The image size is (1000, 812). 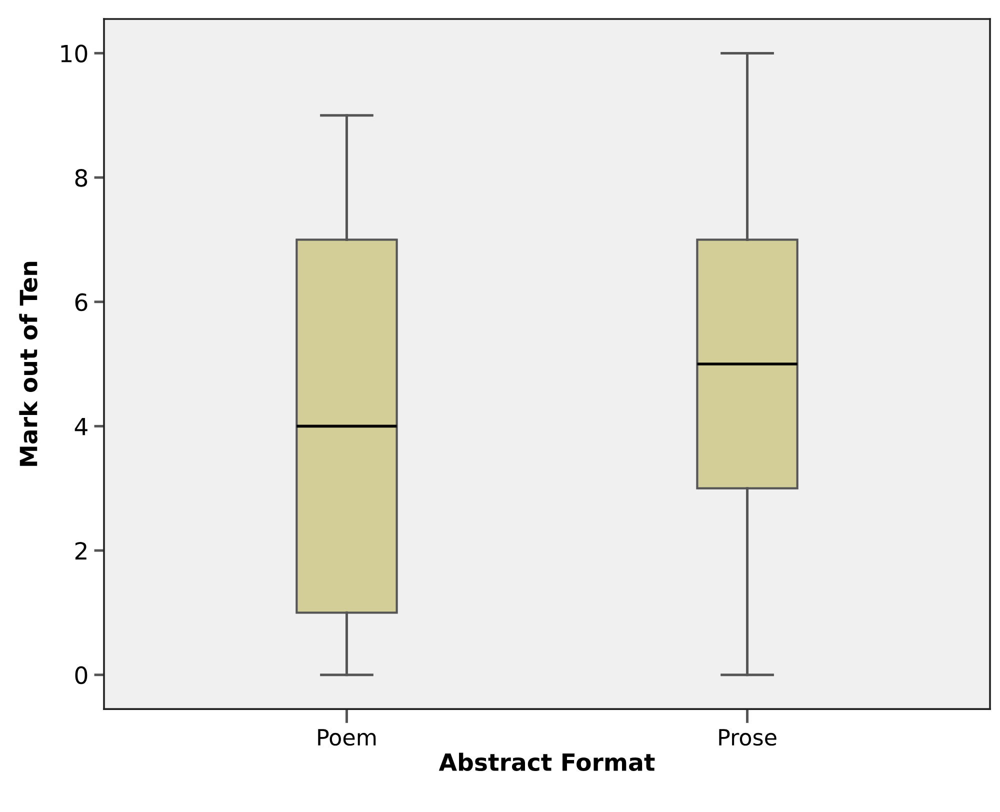 I want to click on y-tick-label: 0, so click(x=81, y=675).